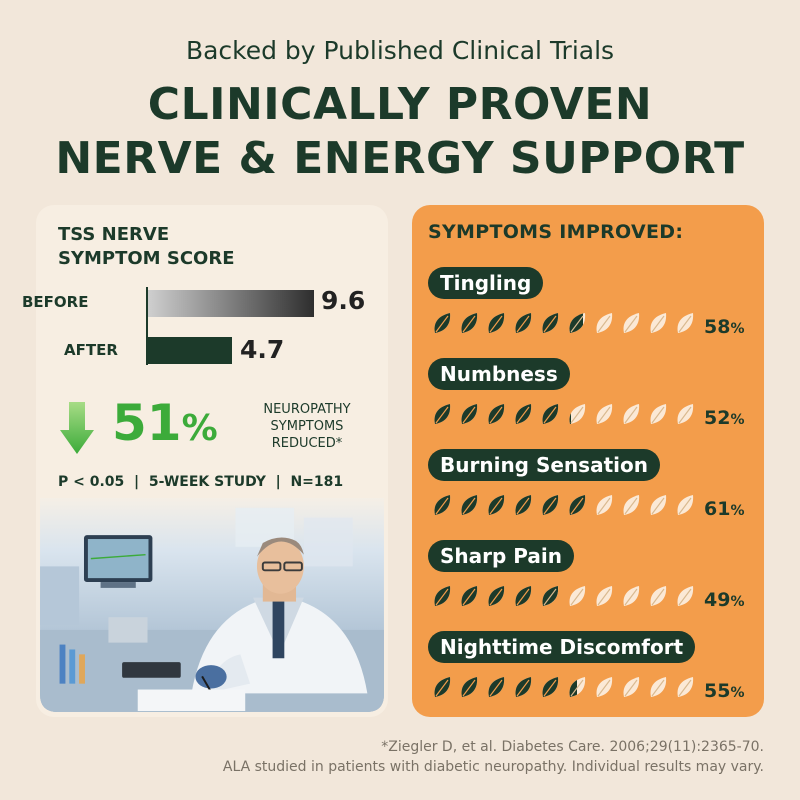 This screenshot has width=800, height=800. I want to click on symptom-percent-value: 55, so click(717, 691).